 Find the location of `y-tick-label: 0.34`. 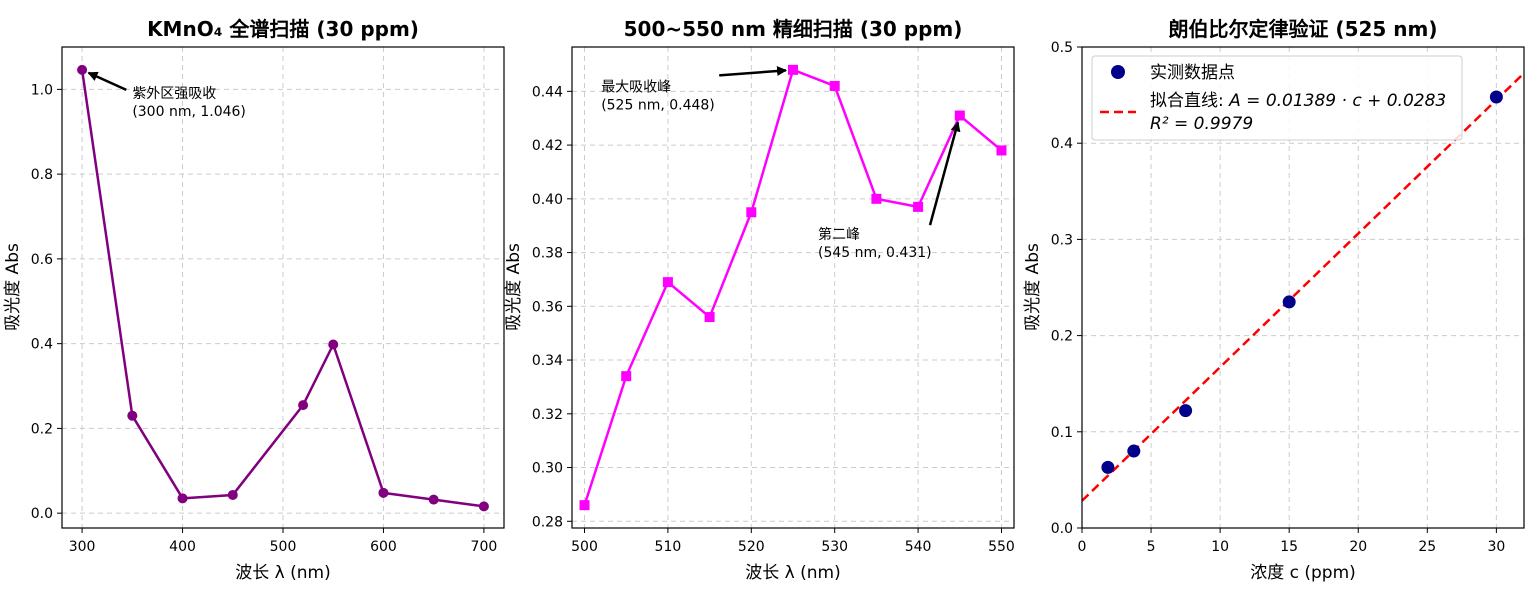

y-tick-label: 0.34 is located at coordinates (547, 361).